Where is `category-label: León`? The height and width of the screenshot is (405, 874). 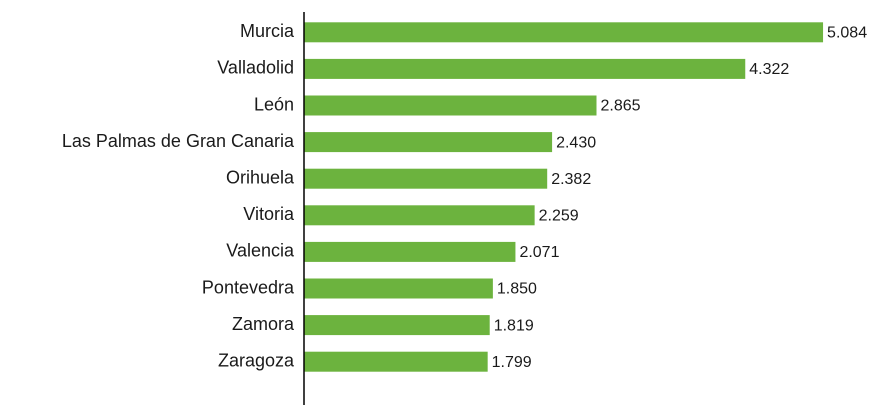 category-label: León is located at coordinates (274, 104).